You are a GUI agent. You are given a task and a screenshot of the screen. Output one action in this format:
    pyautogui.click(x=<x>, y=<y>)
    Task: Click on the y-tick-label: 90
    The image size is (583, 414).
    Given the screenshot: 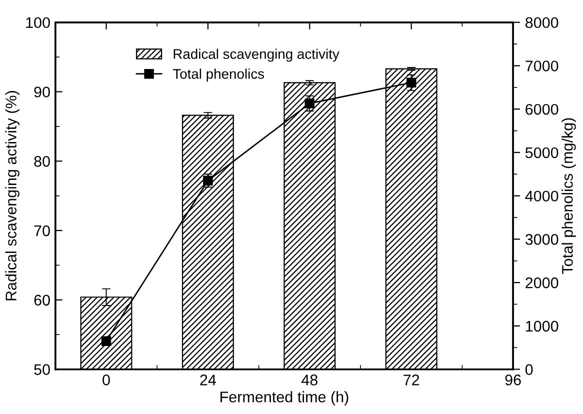 What is the action you would take?
    pyautogui.click(x=42, y=92)
    